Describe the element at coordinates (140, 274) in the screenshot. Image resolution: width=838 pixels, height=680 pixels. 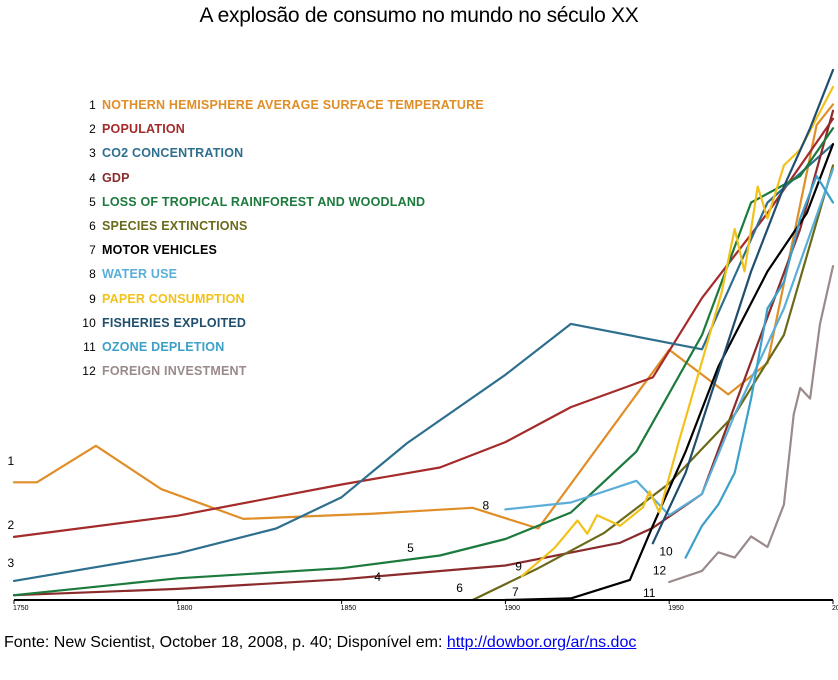
I see `legend-label: WATER USE` at that location.